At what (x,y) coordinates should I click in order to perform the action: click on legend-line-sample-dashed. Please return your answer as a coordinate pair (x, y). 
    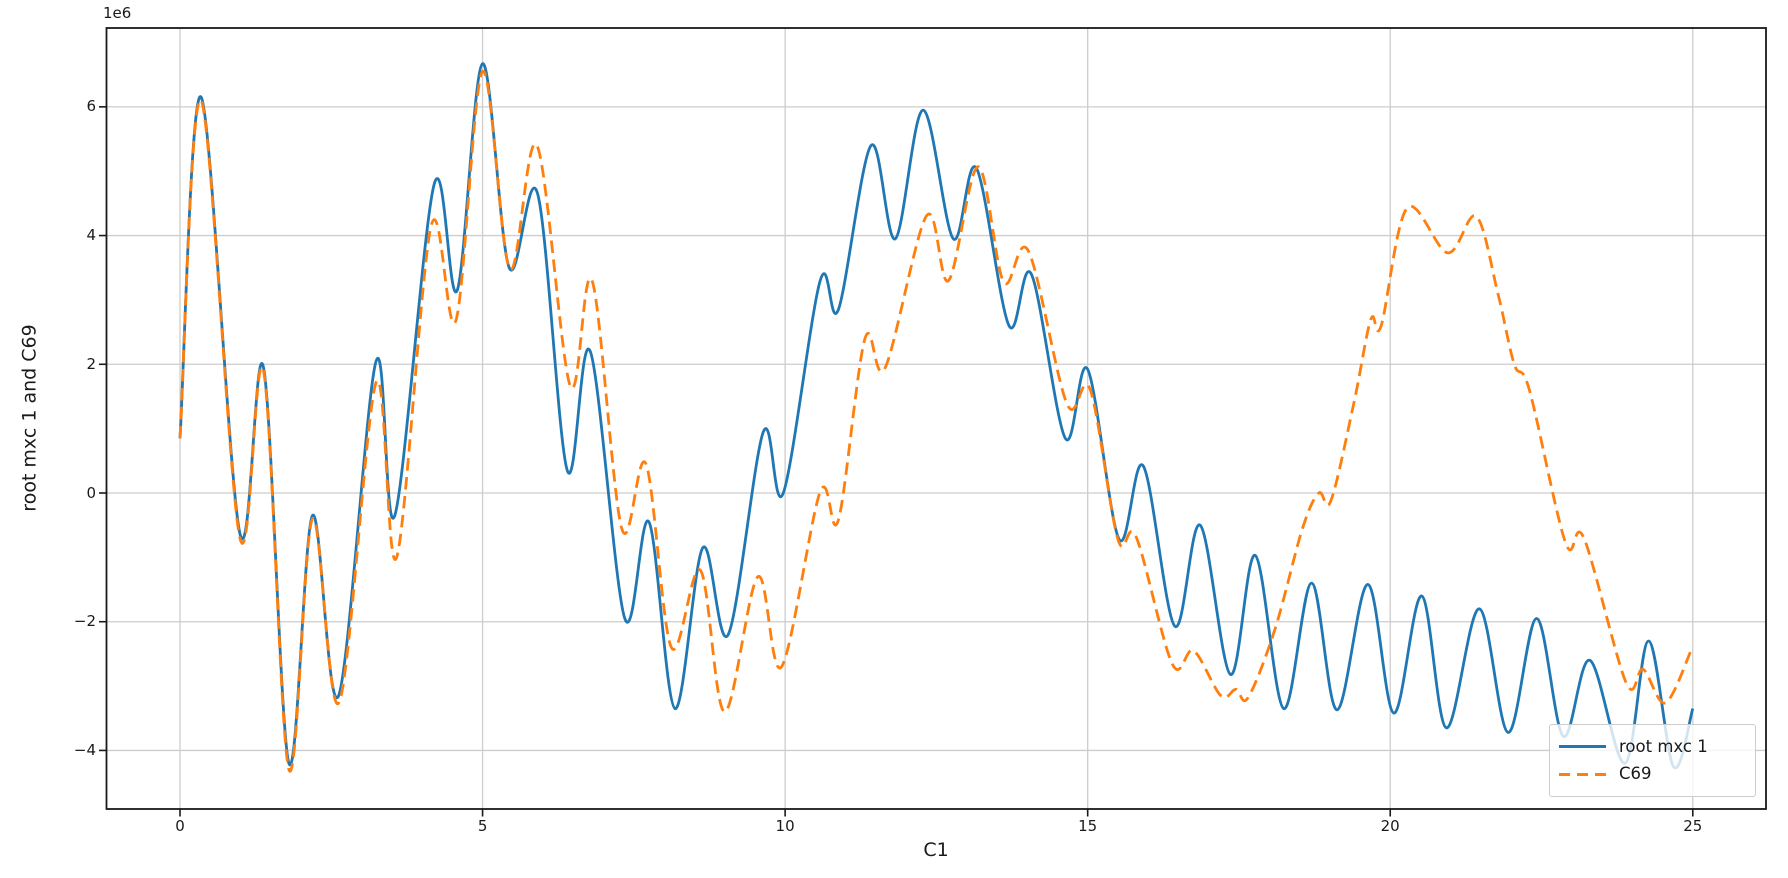
    Looking at the image, I should click on (1582, 774).